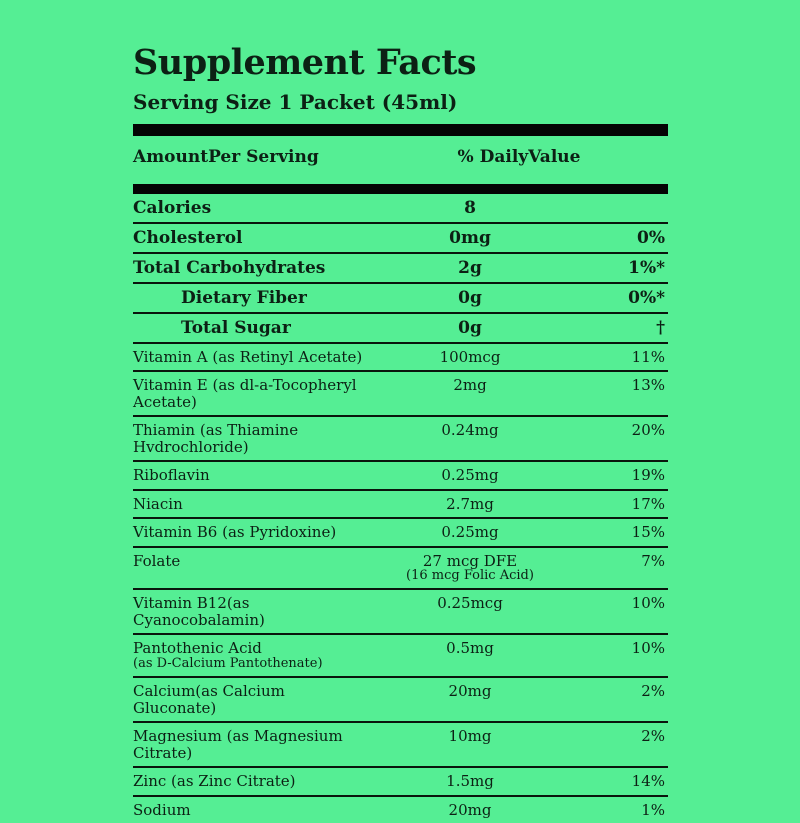 The image size is (800, 823). I want to click on nutrient-amount: 0mg, so click(470, 238).